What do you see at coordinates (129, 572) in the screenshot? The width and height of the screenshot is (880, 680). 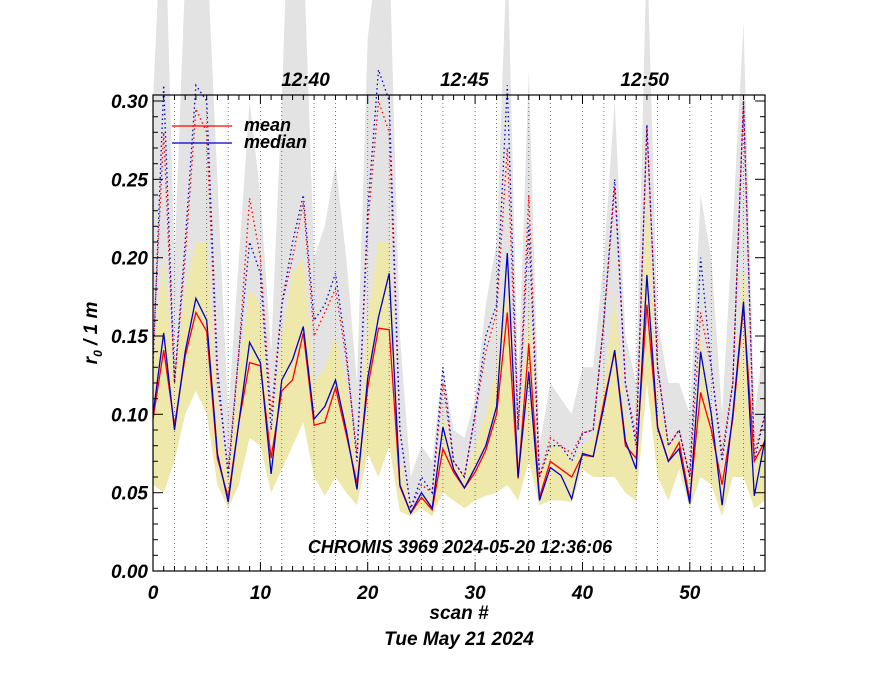 I see `y-tick-label: 0.00` at bounding box center [129, 572].